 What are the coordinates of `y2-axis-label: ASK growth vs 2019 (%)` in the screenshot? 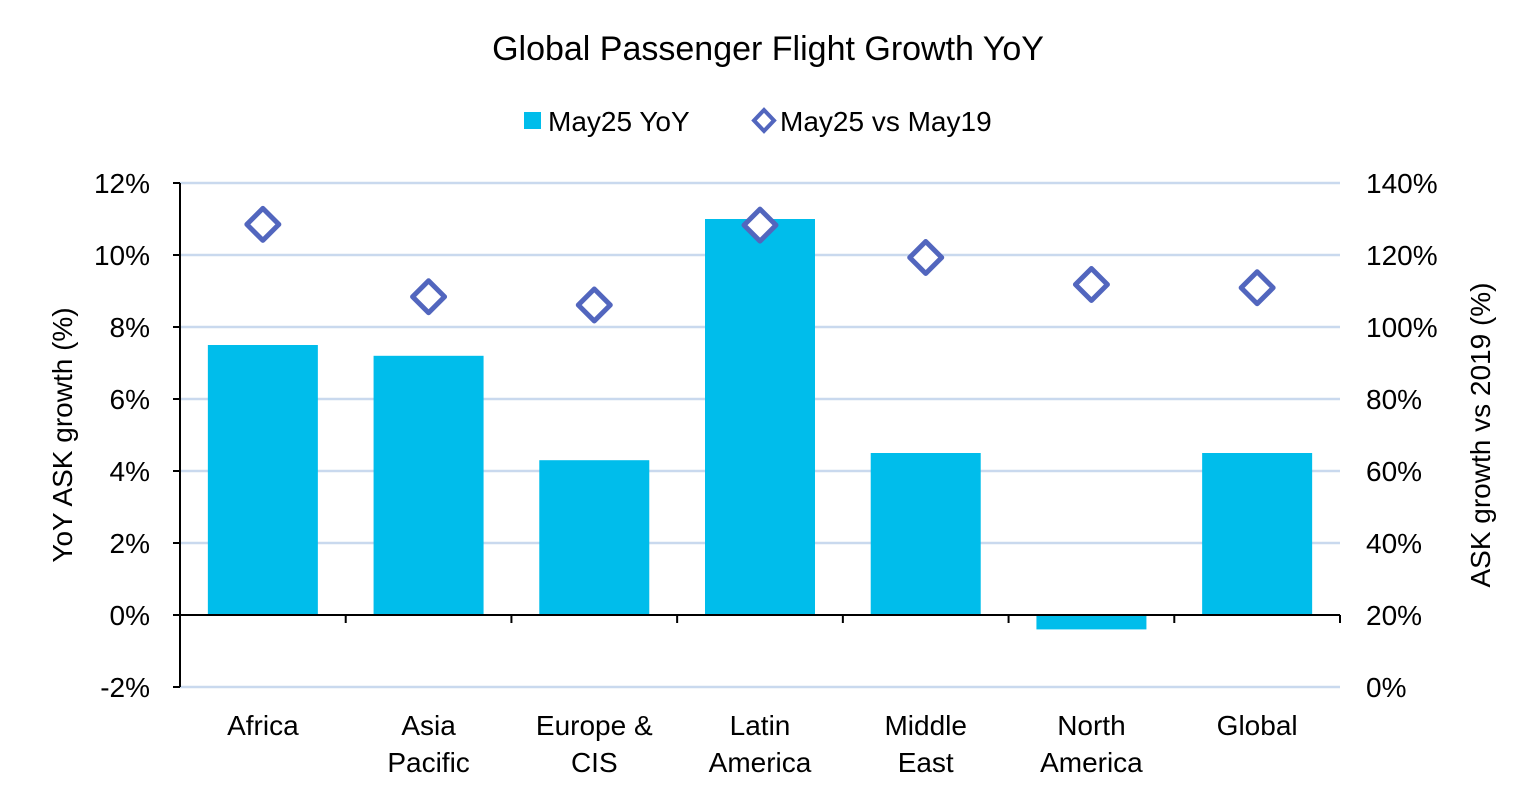 It's located at (1480, 434).